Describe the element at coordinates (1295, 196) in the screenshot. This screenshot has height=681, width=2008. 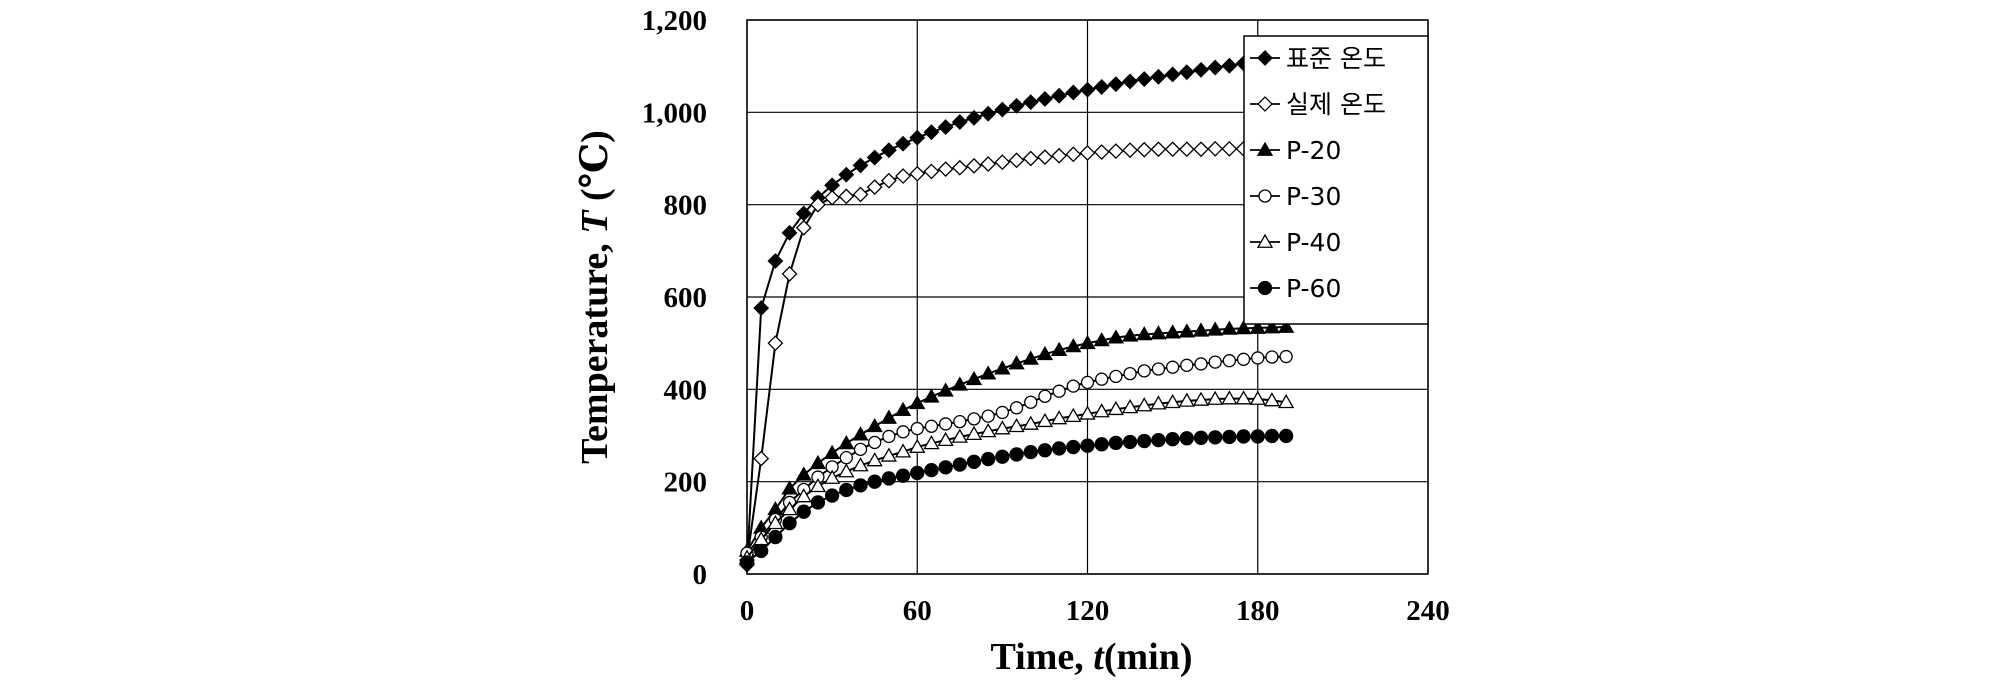
I see `legend-item: P-30` at that location.